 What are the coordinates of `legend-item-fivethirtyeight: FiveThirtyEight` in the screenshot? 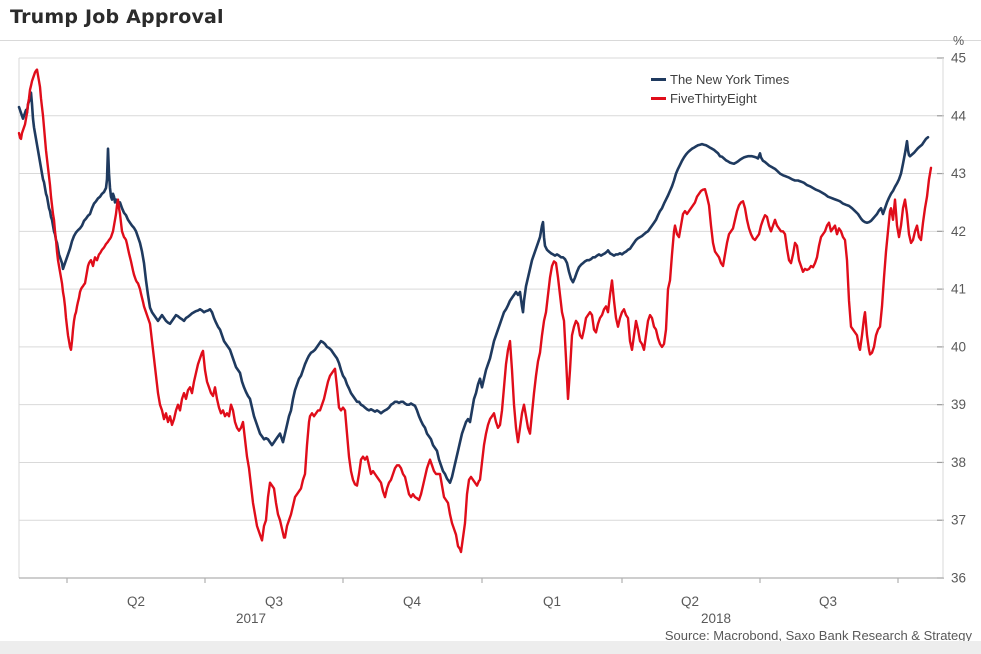 It's located at (720, 98).